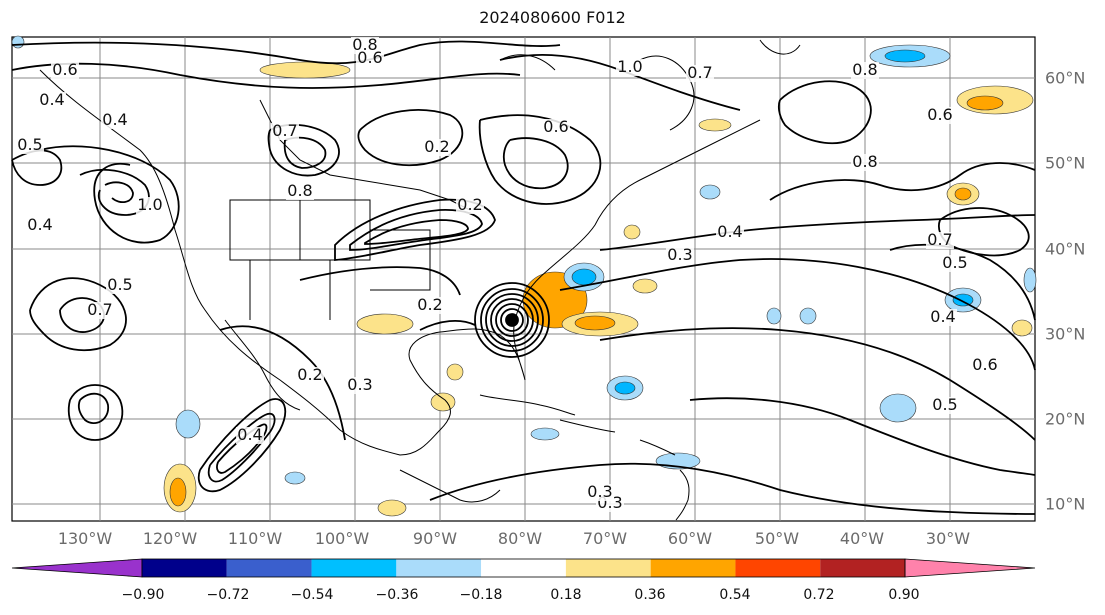 This screenshot has width=1105, height=615. I want to click on lon-tick-label: 30°W, so click(948, 538).